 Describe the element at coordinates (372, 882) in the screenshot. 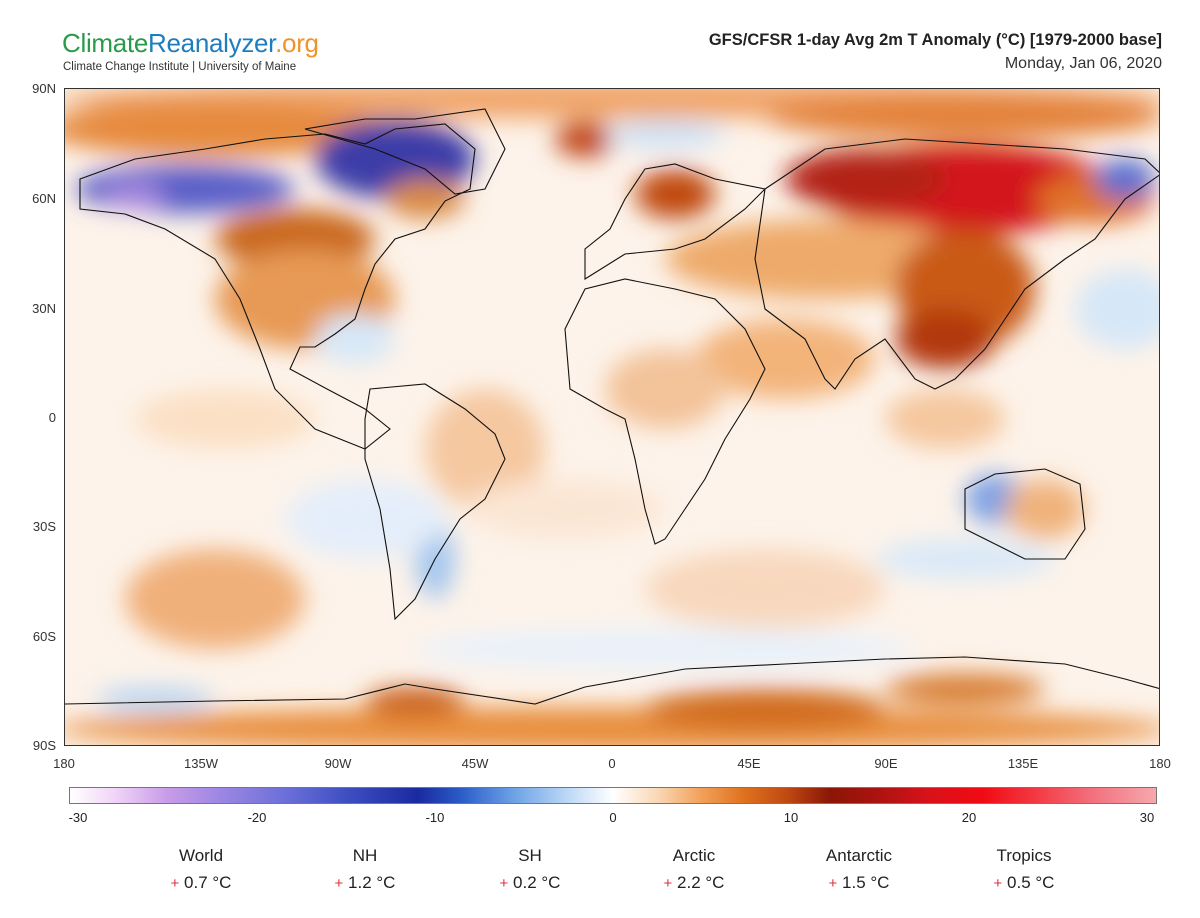

I see `stat-nh-value: 1.2 °C` at that location.